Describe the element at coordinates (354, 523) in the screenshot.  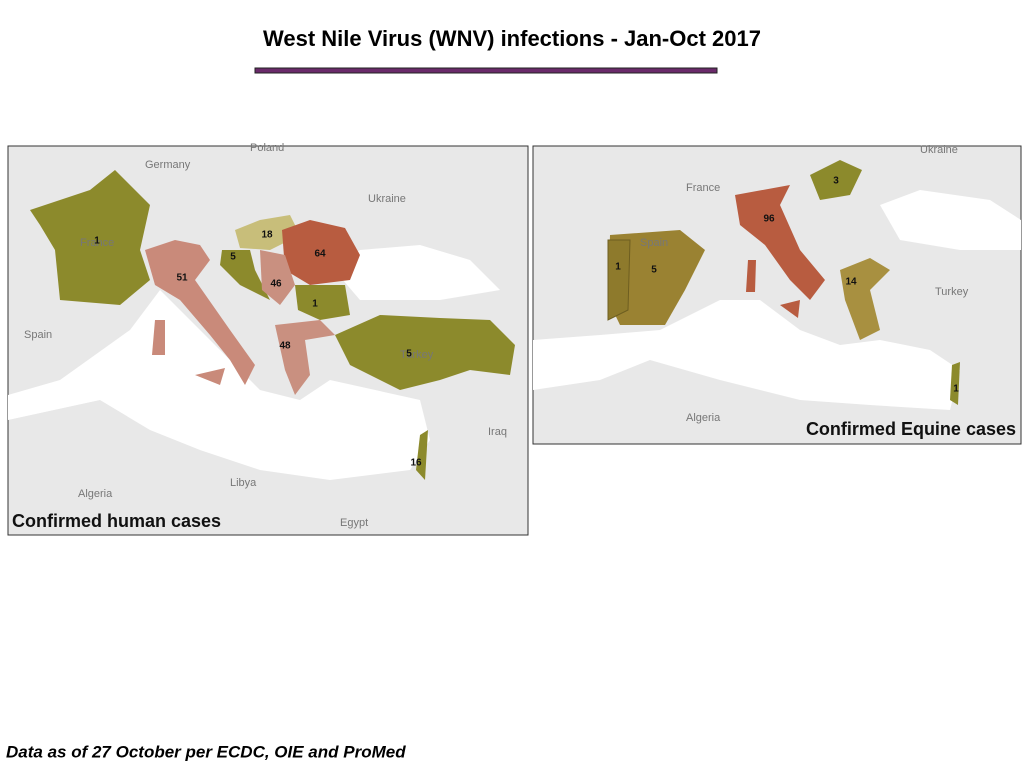
I see `place-label: Egypt` at that location.